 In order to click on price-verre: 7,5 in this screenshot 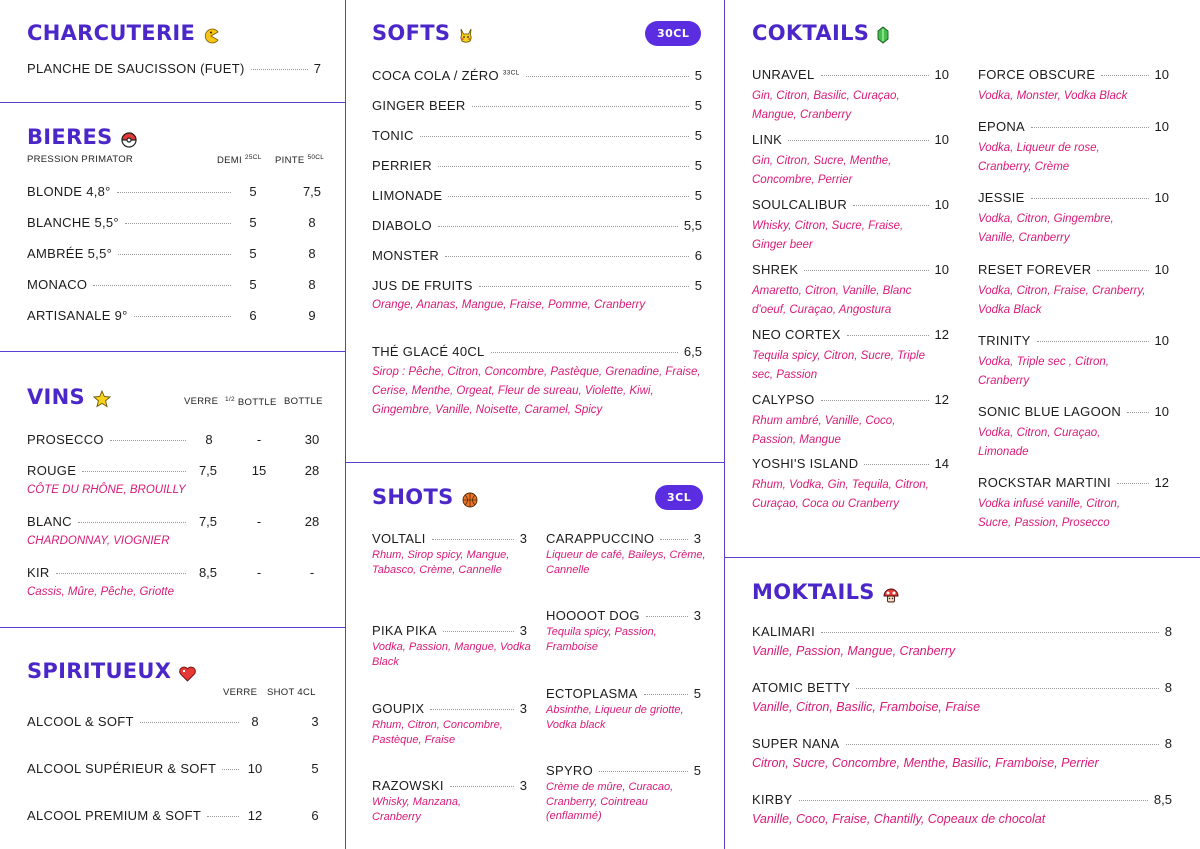, I will do `click(208, 470)`.